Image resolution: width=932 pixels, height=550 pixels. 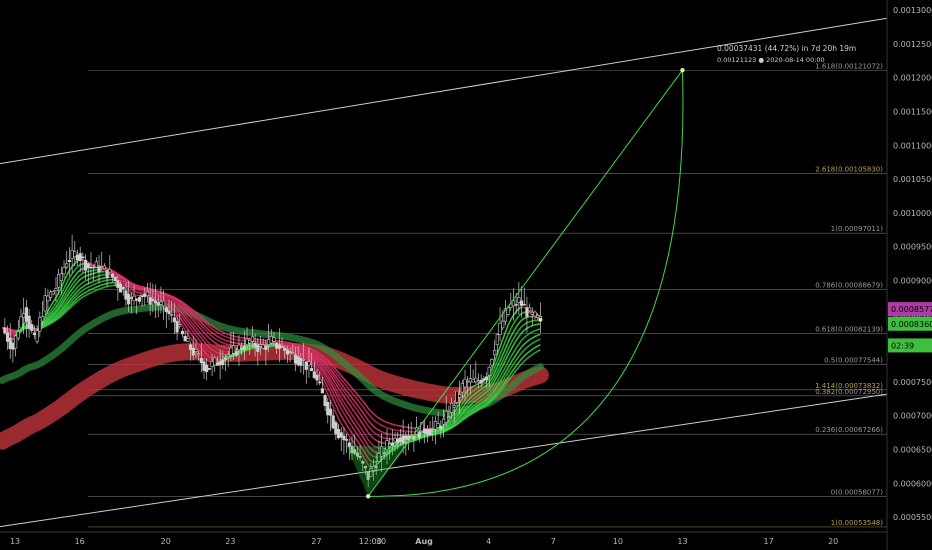 I want to click on price-tick-label: 0.00065000, so click(x=912, y=450).